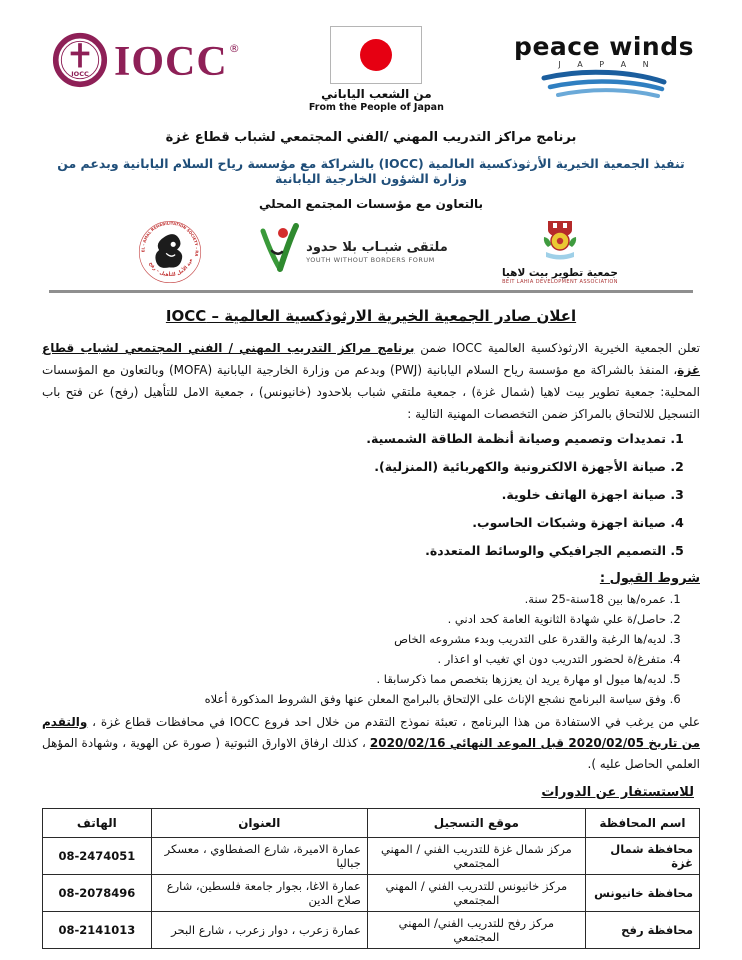 The width and height of the screenshot is (742, 960). Describe the element at coordinates (607, 64) in the screenshot. I see `peace-winds-japan-label: J A P A N` at that location.